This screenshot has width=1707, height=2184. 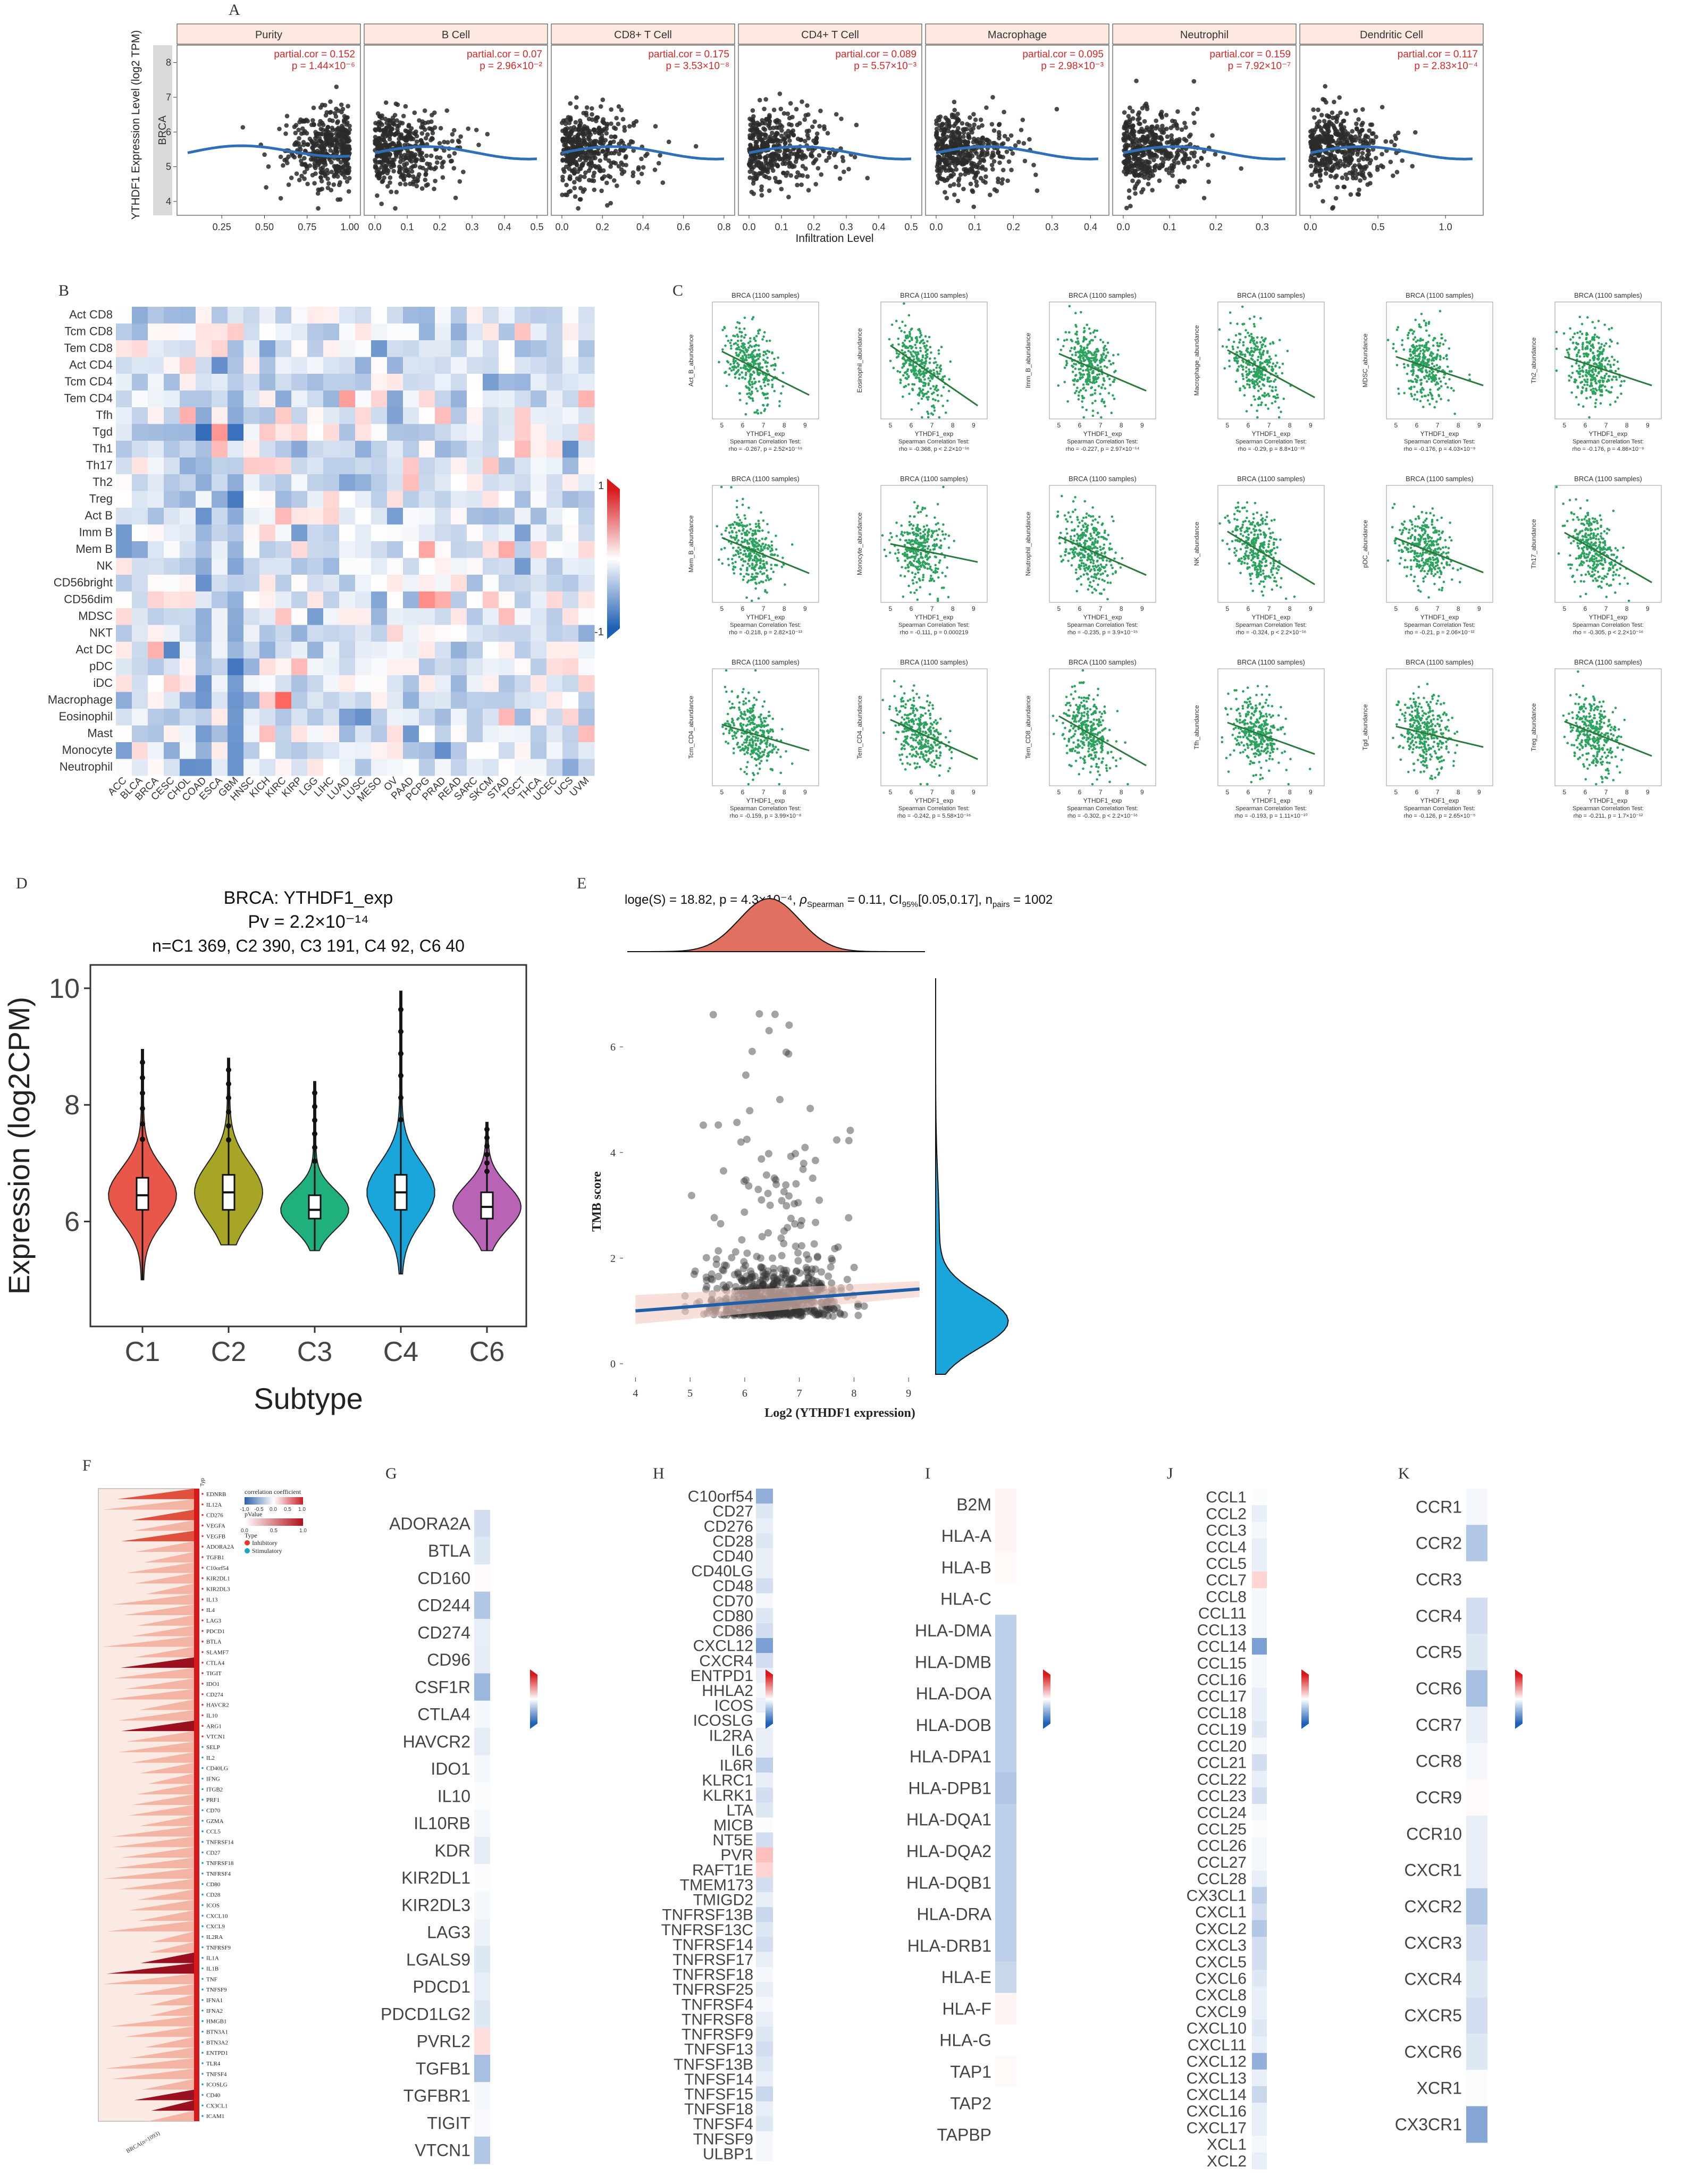 I want to click on panel-b-row-label: Tem CD8, so click(x=88, y=348).